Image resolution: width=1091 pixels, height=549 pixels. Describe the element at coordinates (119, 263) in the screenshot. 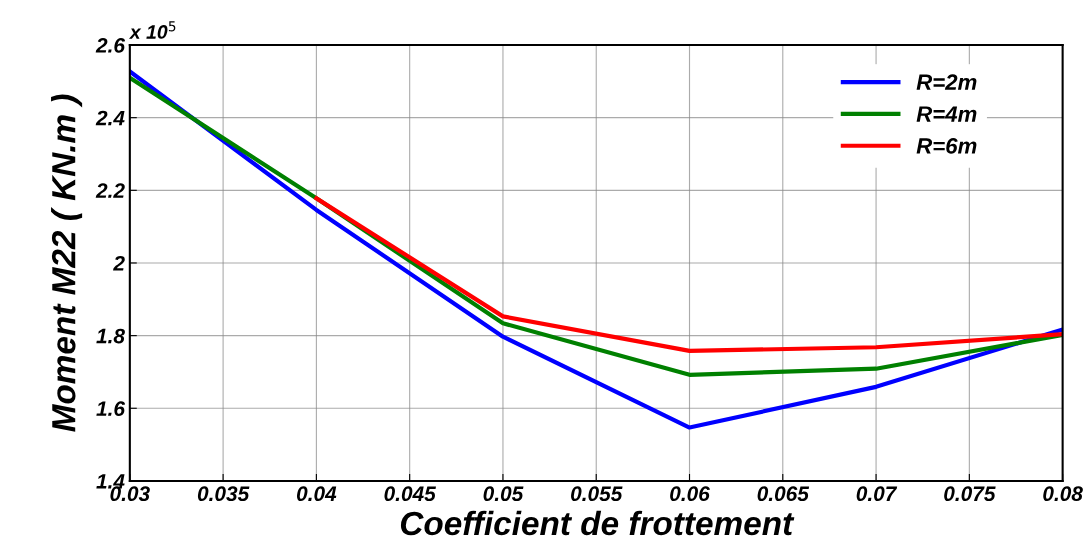

I see `y-tick-label: 2` at that location.